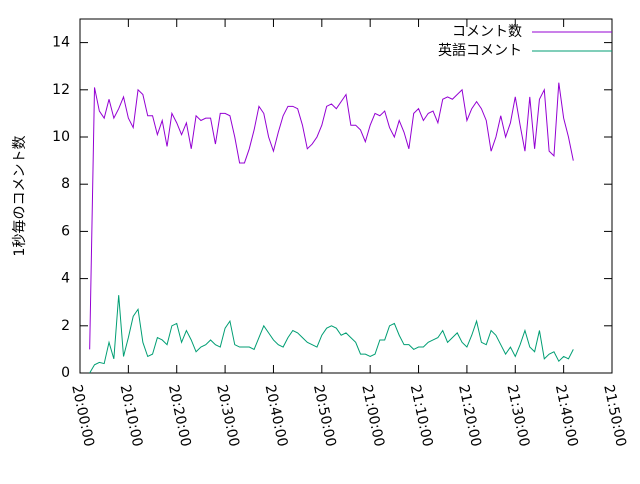 Image resolution: width=640 pixels, height=484 pixels. I want to click on y-tick-label: 4, so click(65, 279).